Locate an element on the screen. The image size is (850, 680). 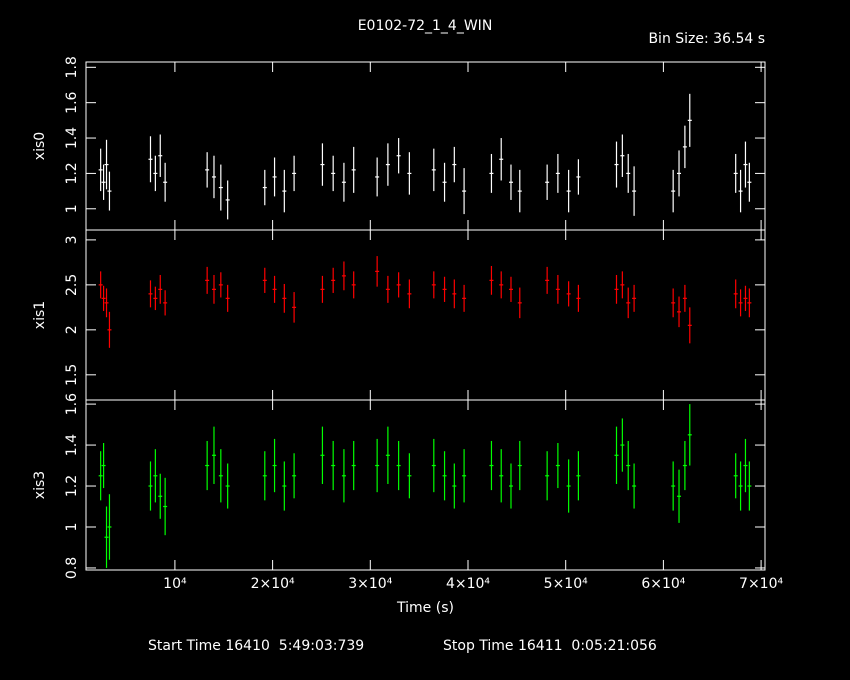
bin-size: Bin Size: 36.54 s is located at coordinates (706, 39).